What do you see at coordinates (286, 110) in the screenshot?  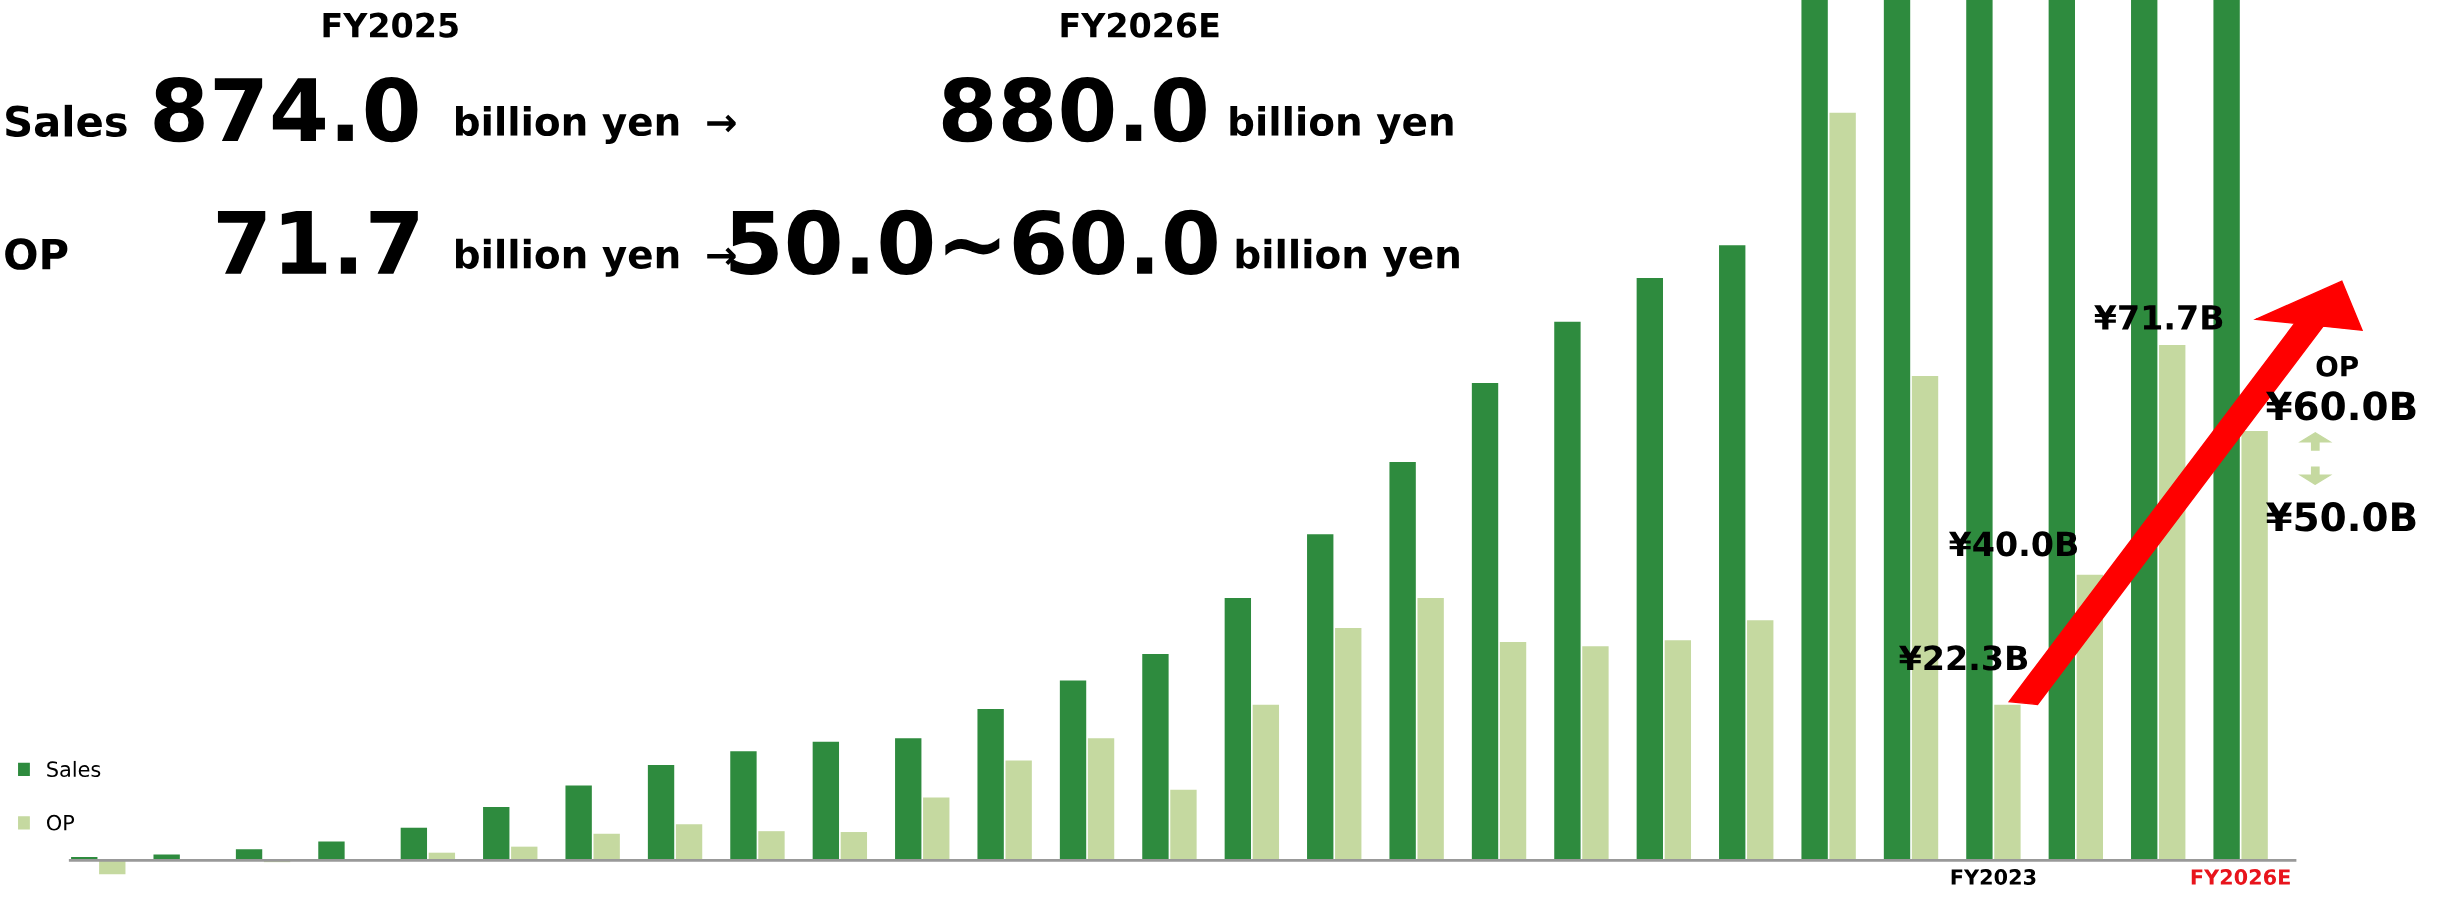 I see `annotation: 874.0` at bounding box center [286, 110].